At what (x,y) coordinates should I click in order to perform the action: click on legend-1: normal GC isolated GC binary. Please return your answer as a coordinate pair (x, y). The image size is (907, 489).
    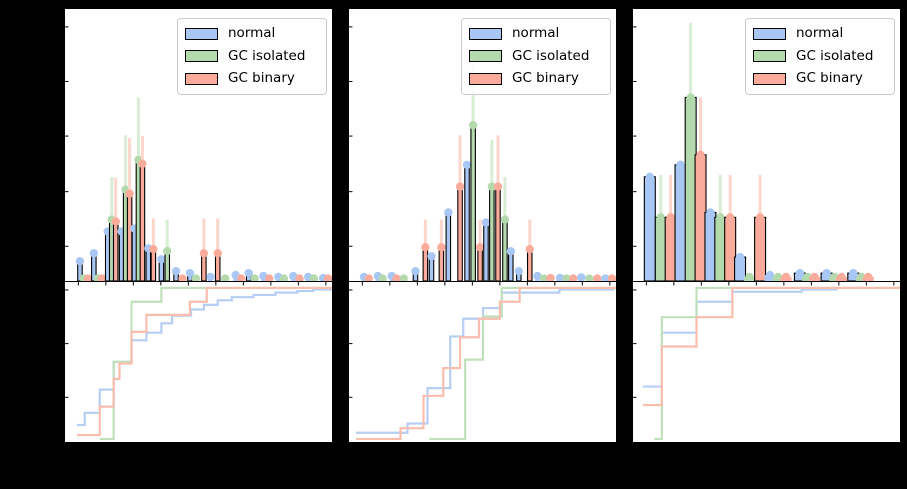
    Looking at the image, I should click on (252, 56).